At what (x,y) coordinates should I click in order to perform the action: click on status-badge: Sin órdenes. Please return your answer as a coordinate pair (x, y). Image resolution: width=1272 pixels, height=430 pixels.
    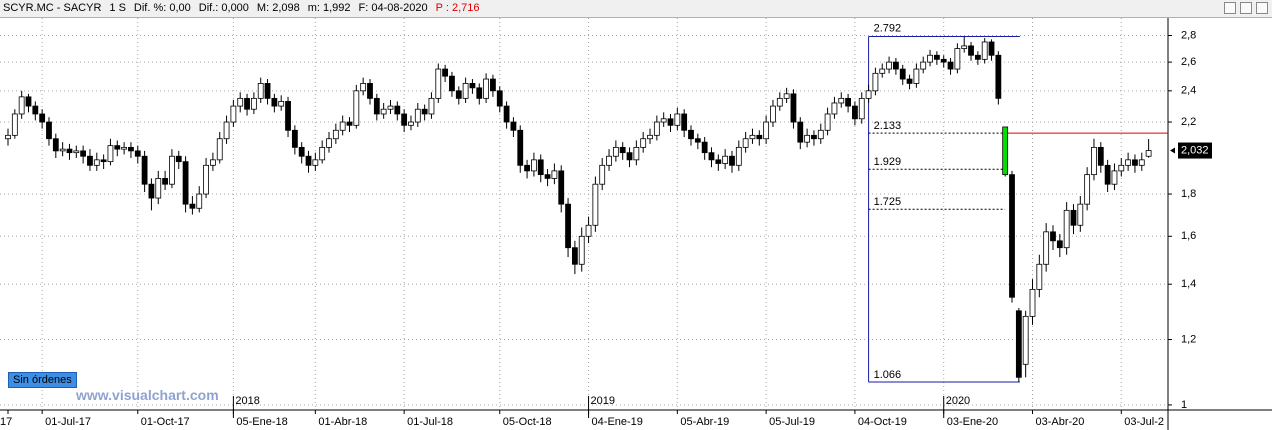
    Looking at the image, I should click on (42, 380).